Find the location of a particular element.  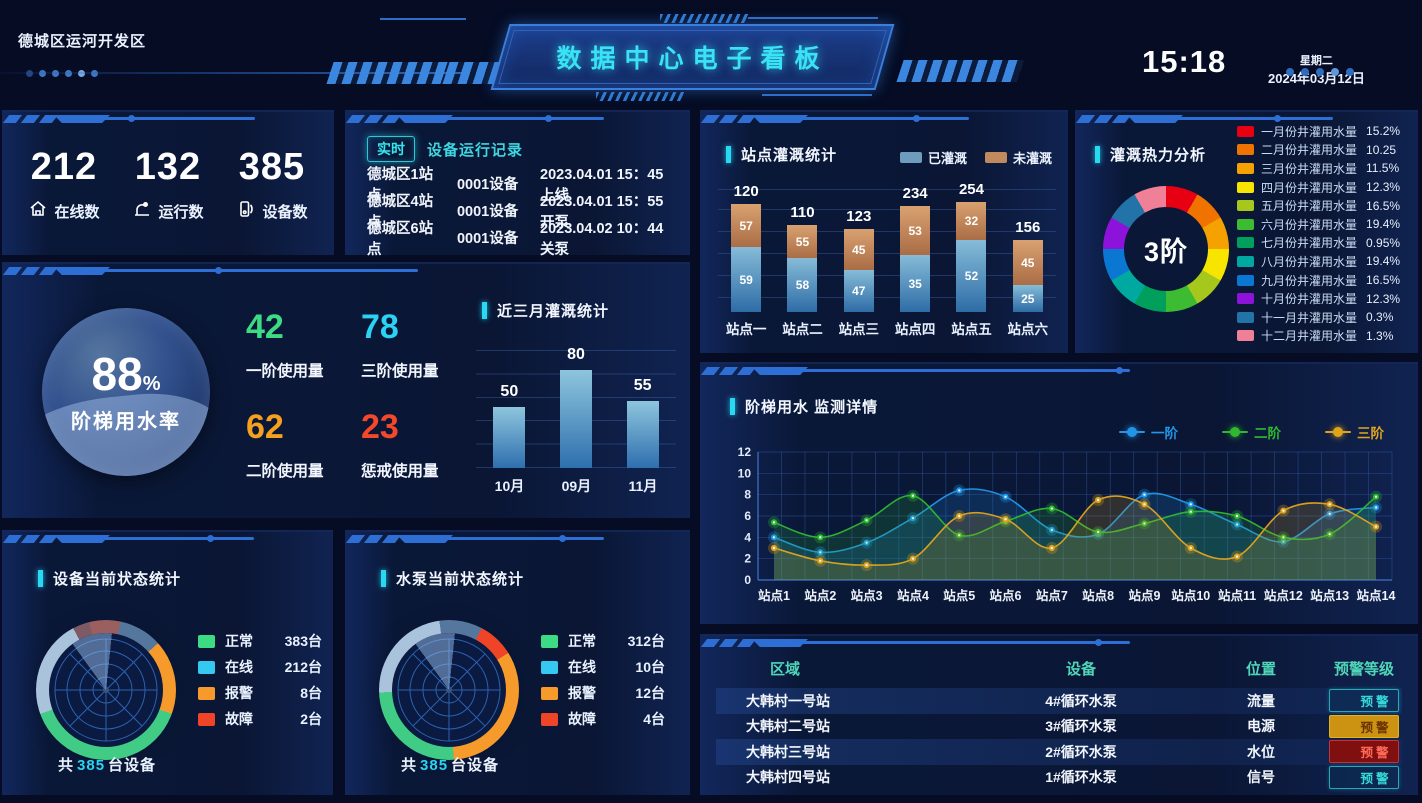

status-legend-正常: 正常 383台 is located at coordinates (260, 641).